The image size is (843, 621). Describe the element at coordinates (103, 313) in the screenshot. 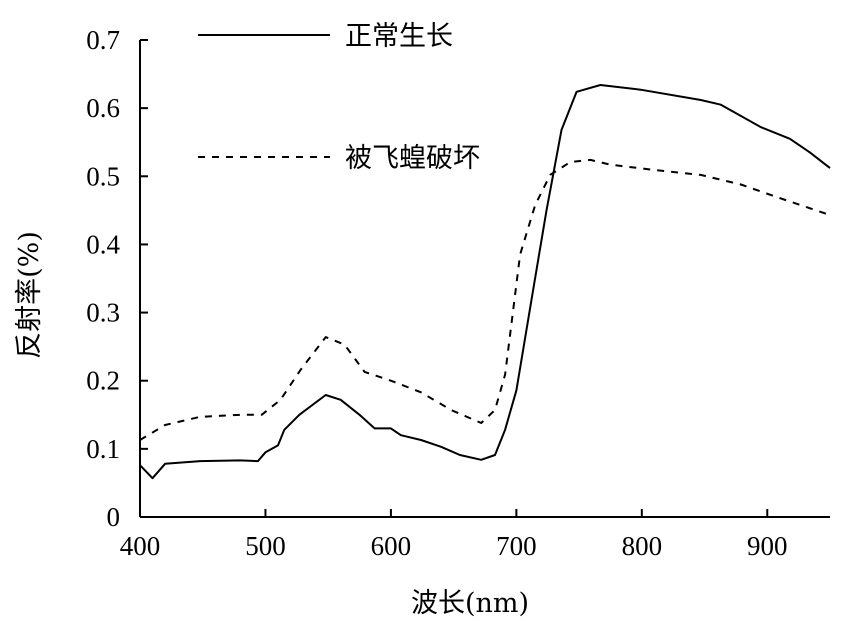

I see `y-tick-label: 0.3` at that location.